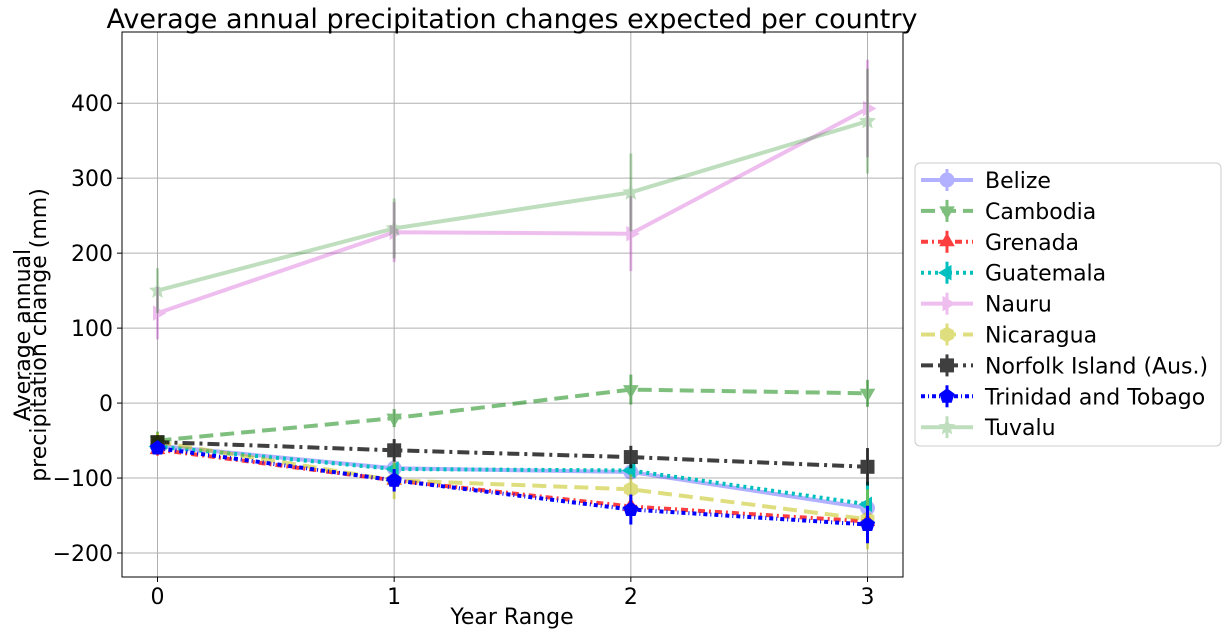  I want to click on series-norfolk-island-aus, so click(512, 460).